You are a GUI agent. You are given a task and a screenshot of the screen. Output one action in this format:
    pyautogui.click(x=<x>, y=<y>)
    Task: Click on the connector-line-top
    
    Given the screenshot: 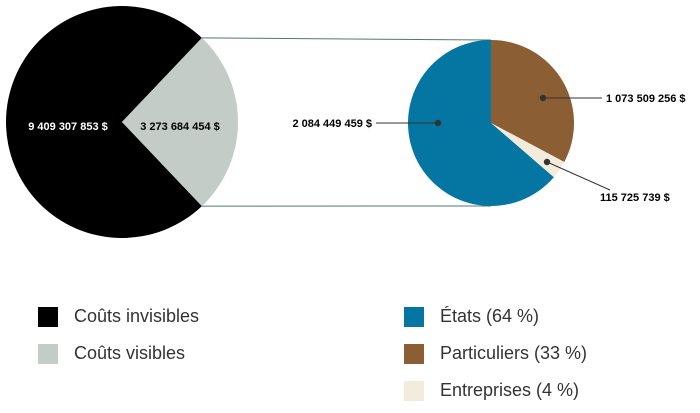 What is the action you would take?
    pyautogui.click(x=346, y=39)
    